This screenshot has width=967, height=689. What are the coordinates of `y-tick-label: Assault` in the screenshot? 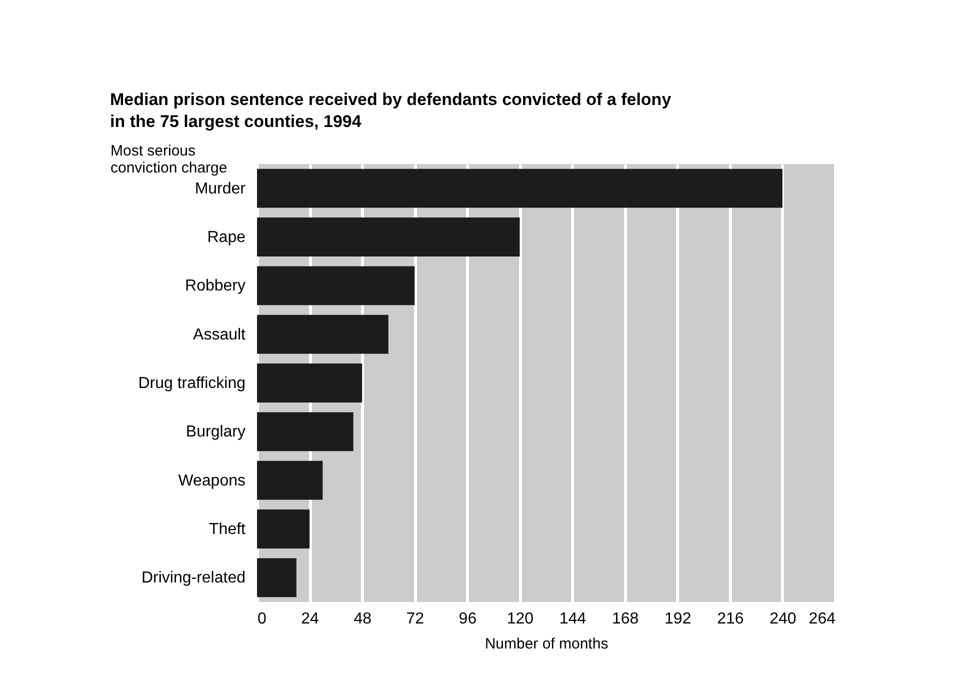 It's located at (219, 335).